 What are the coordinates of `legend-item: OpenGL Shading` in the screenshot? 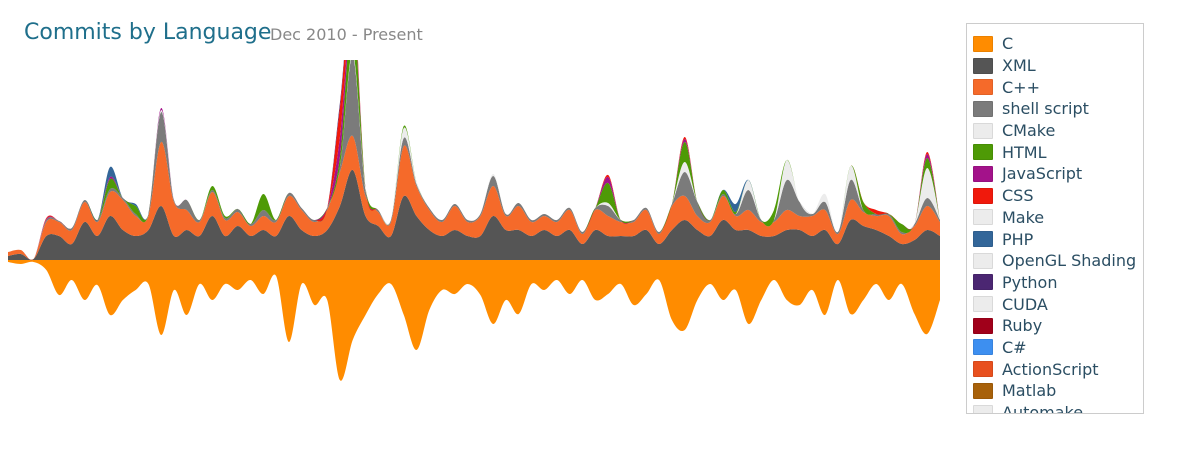 It's located at (1058, 261).